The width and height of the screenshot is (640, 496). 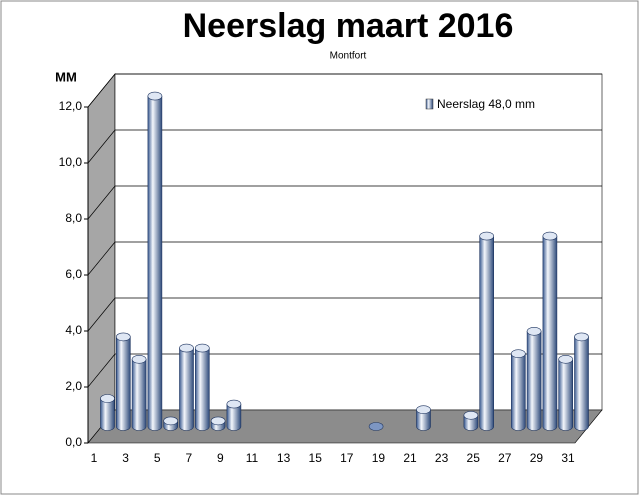 What do you see at coordinates (379, 458) in the screenshot?
I see `x-tick-label: 19` at bounding box center [379, 458].